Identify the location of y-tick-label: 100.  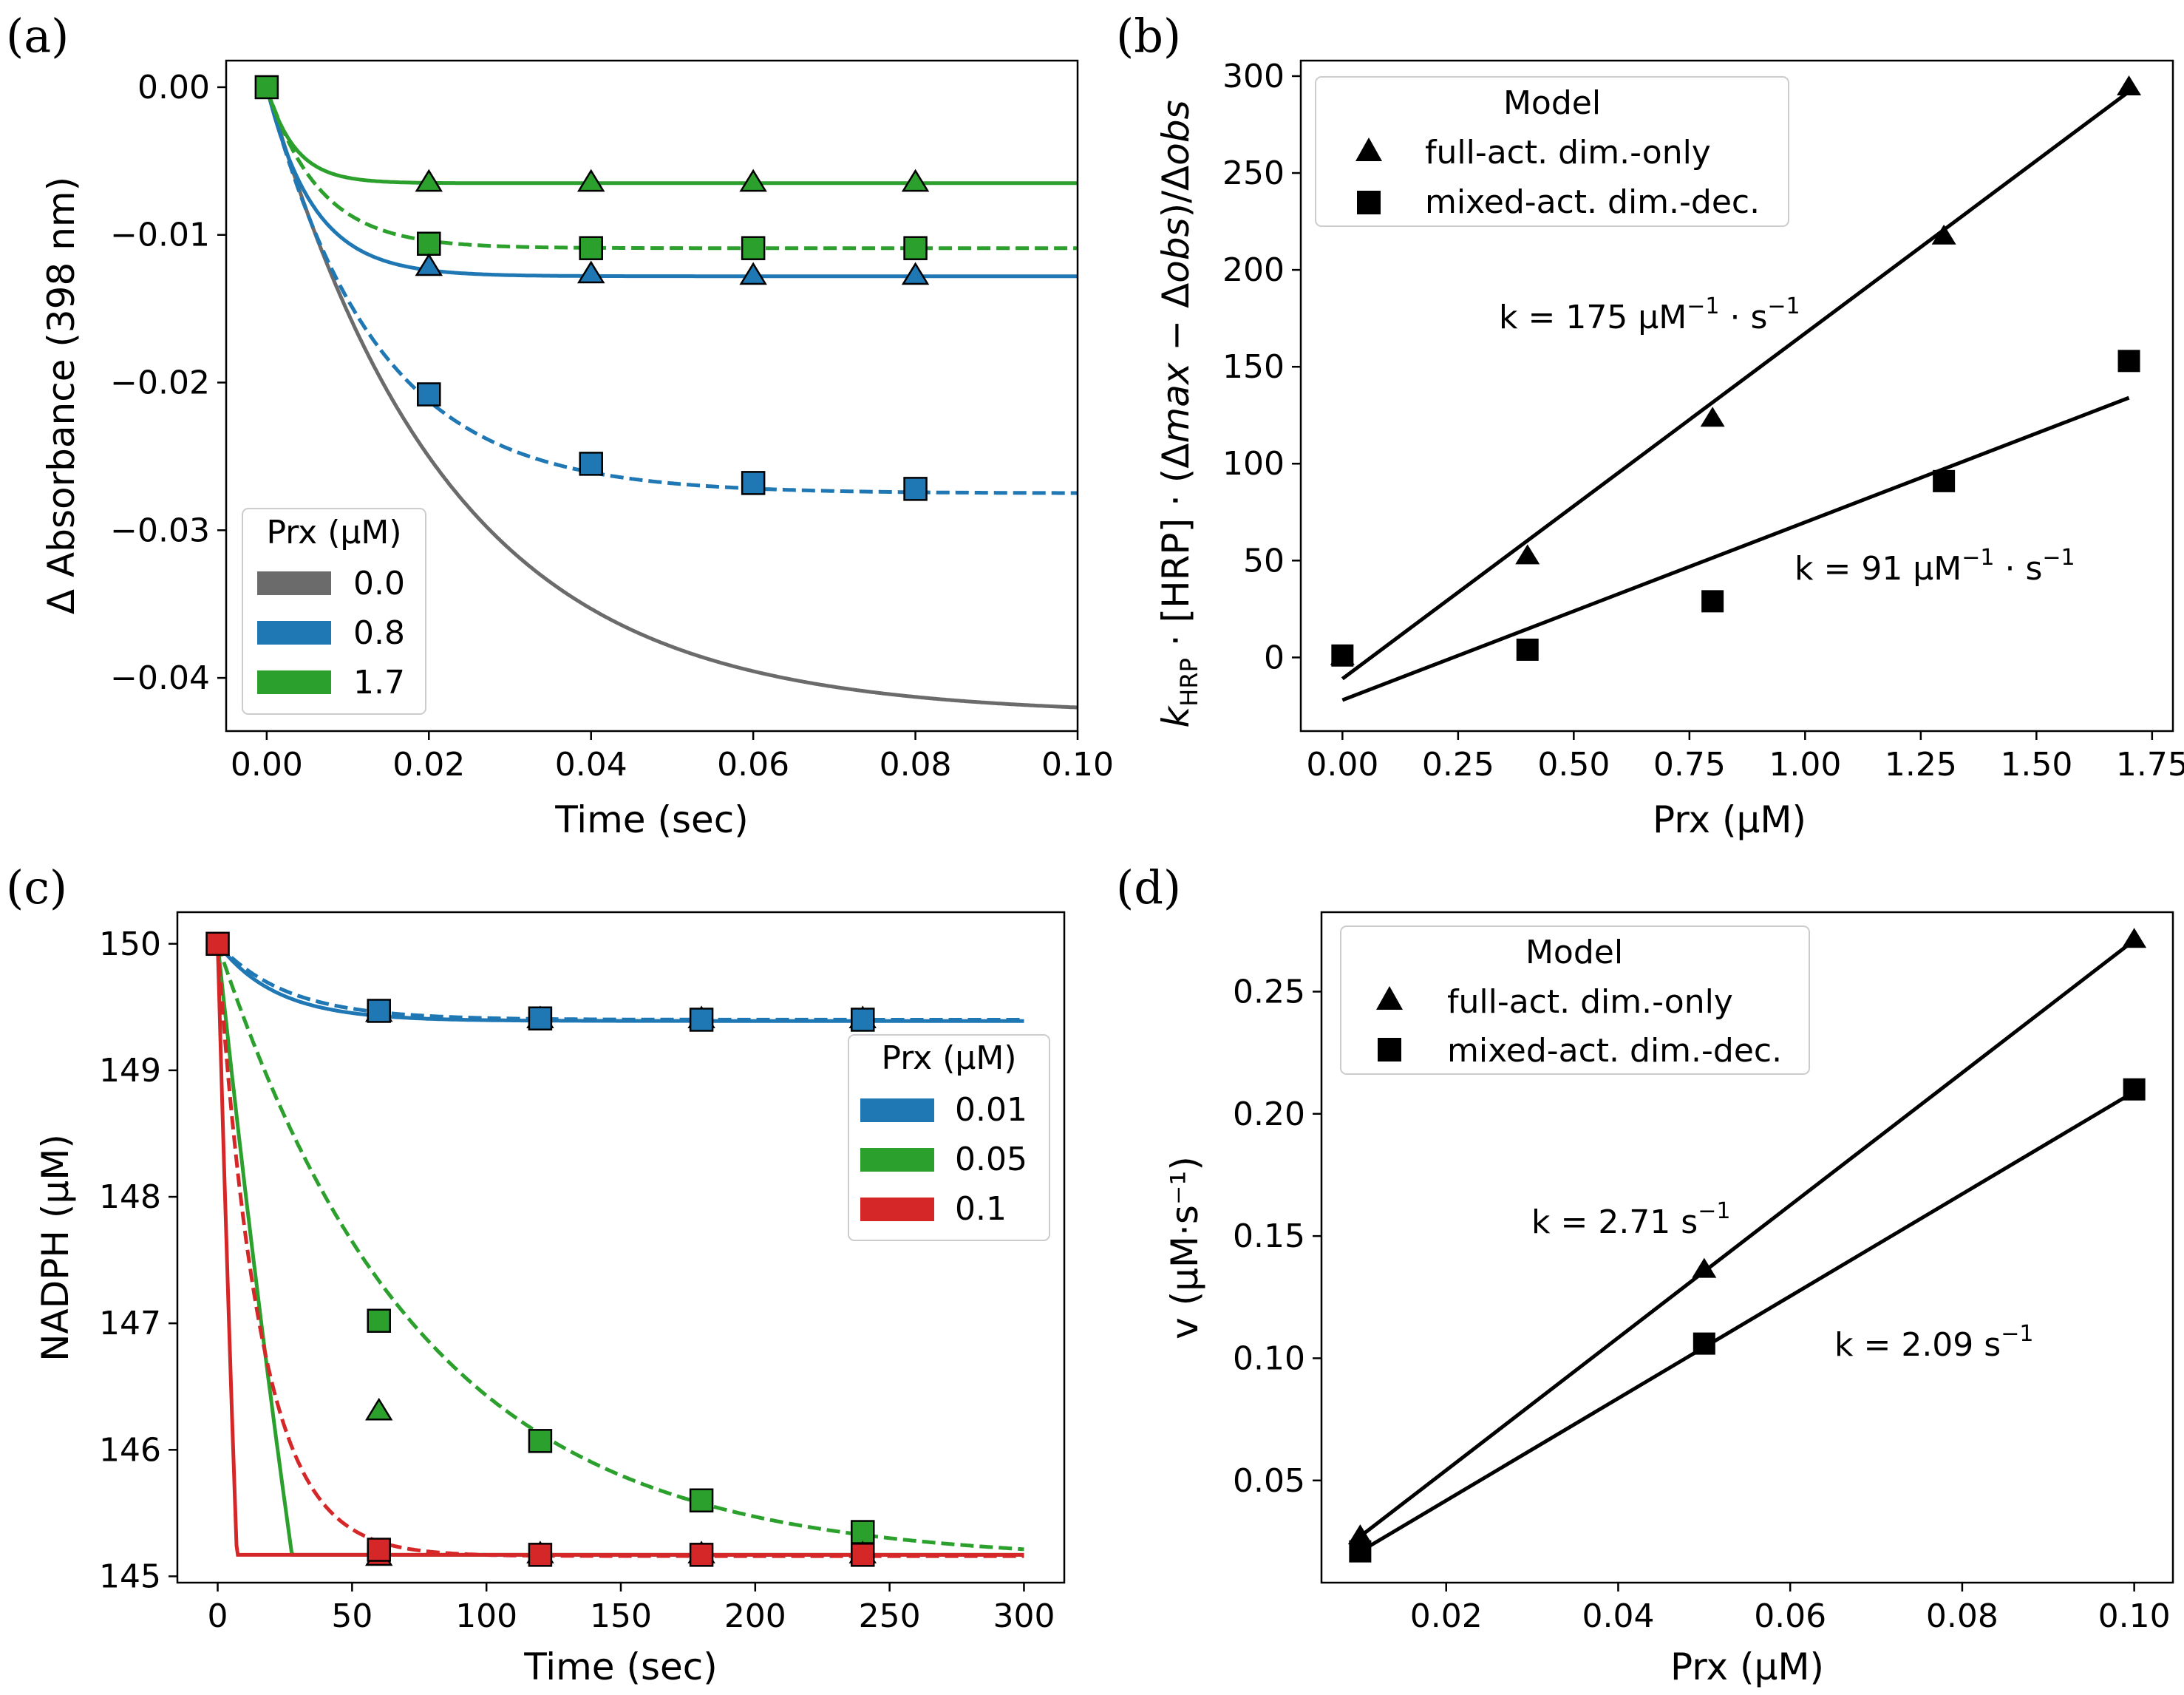
(1253, 464).